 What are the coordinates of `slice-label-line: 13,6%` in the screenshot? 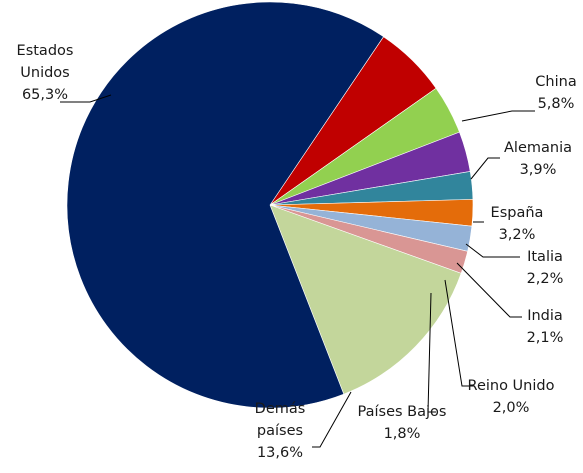 It's located at (280, 453).